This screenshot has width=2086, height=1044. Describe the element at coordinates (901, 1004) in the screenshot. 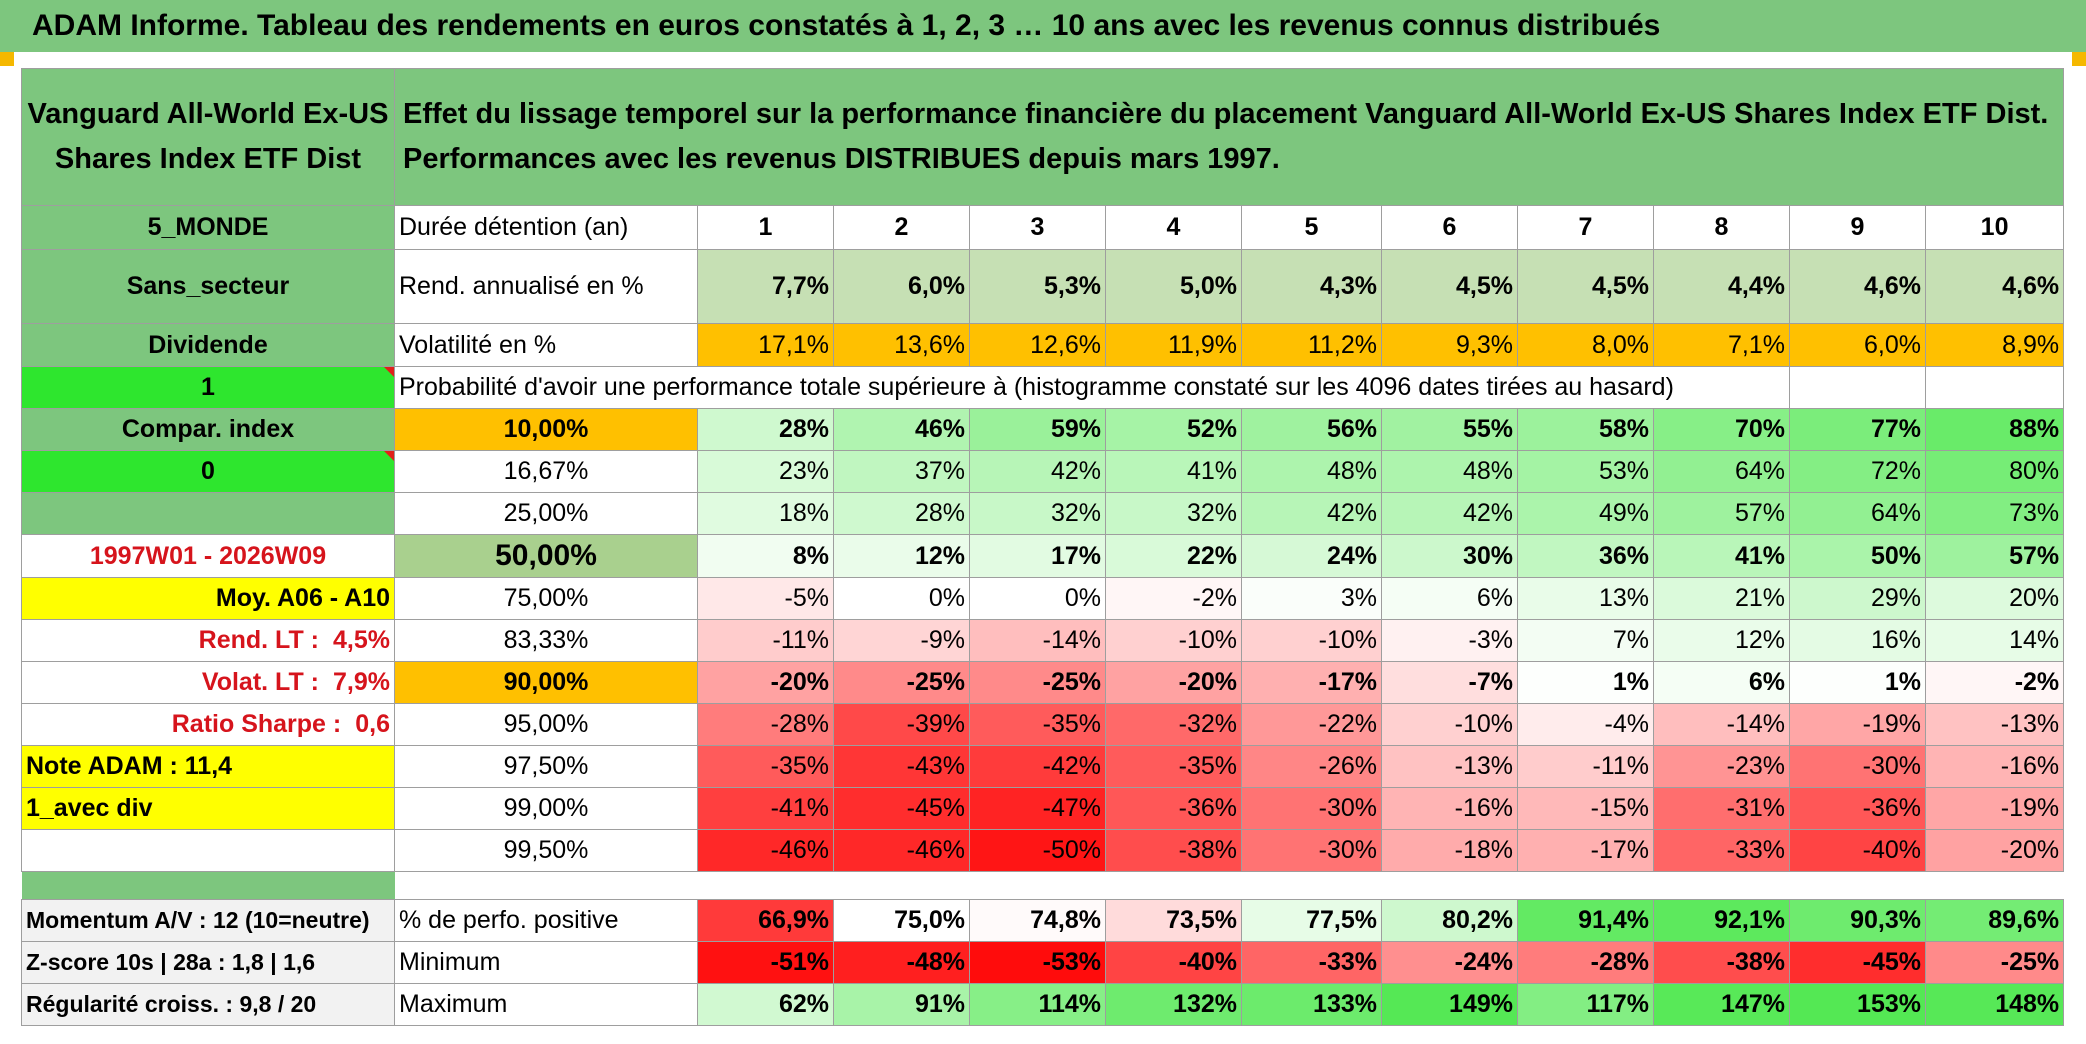

I see `maximum-value: 91%` at that location.